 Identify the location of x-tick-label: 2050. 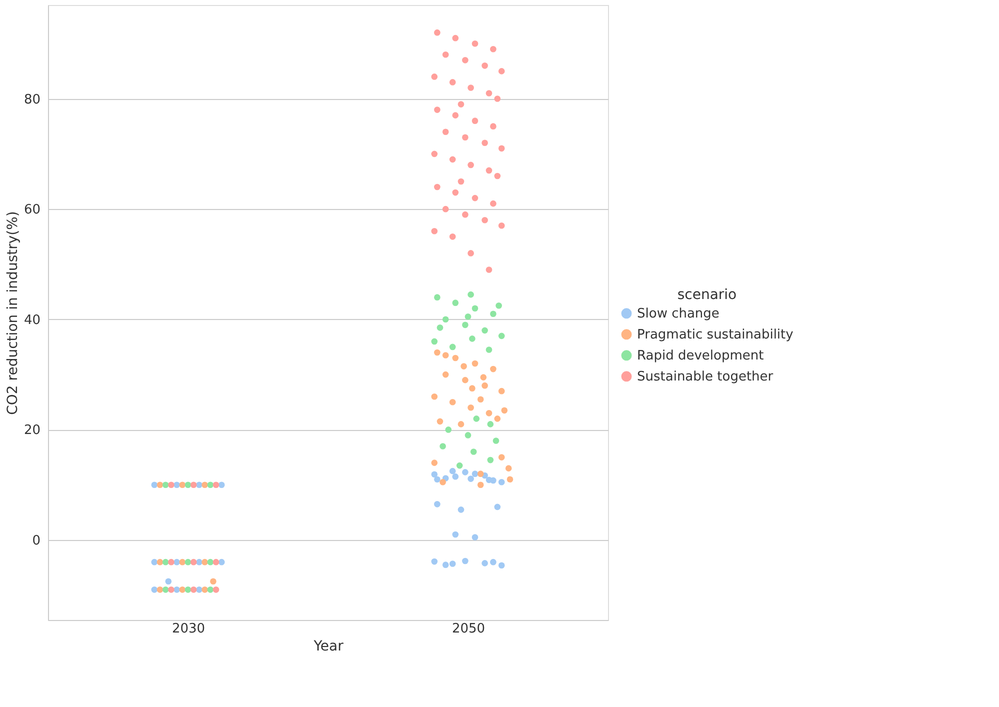
(469, 629).